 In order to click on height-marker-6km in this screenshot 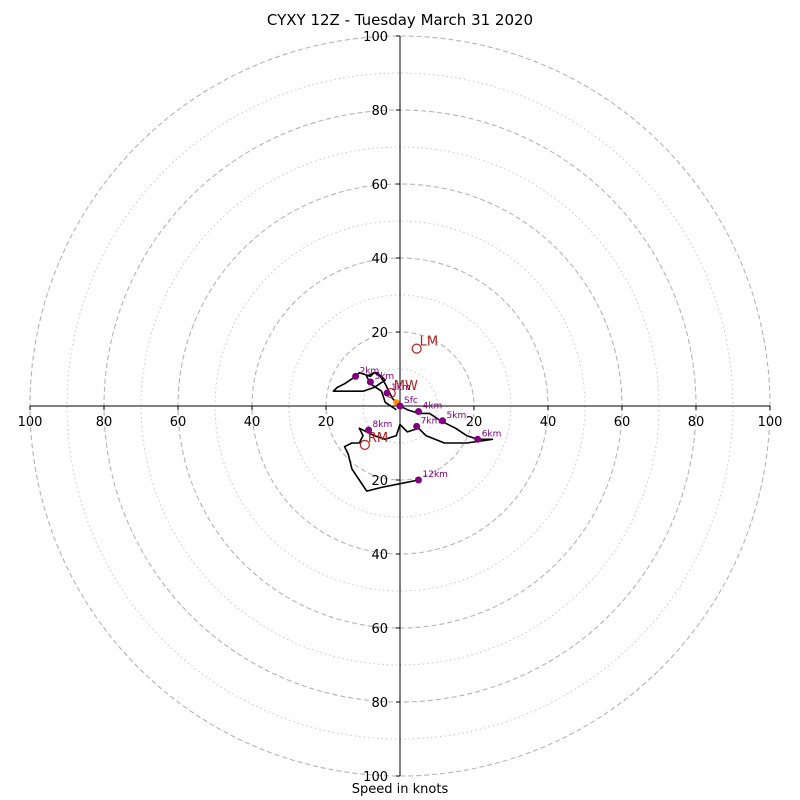, I will do `click(478, 439)`.